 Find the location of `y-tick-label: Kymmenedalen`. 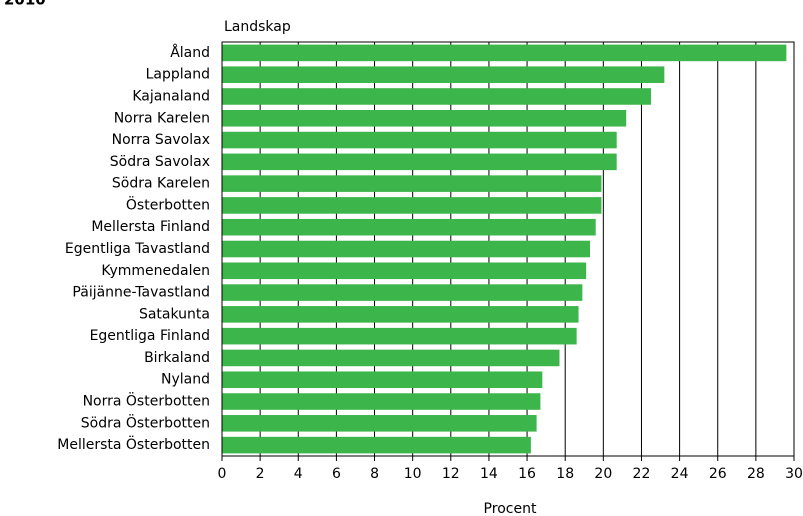

y-tick-label: Kymmenedalen is located at coordinates (155, 271).